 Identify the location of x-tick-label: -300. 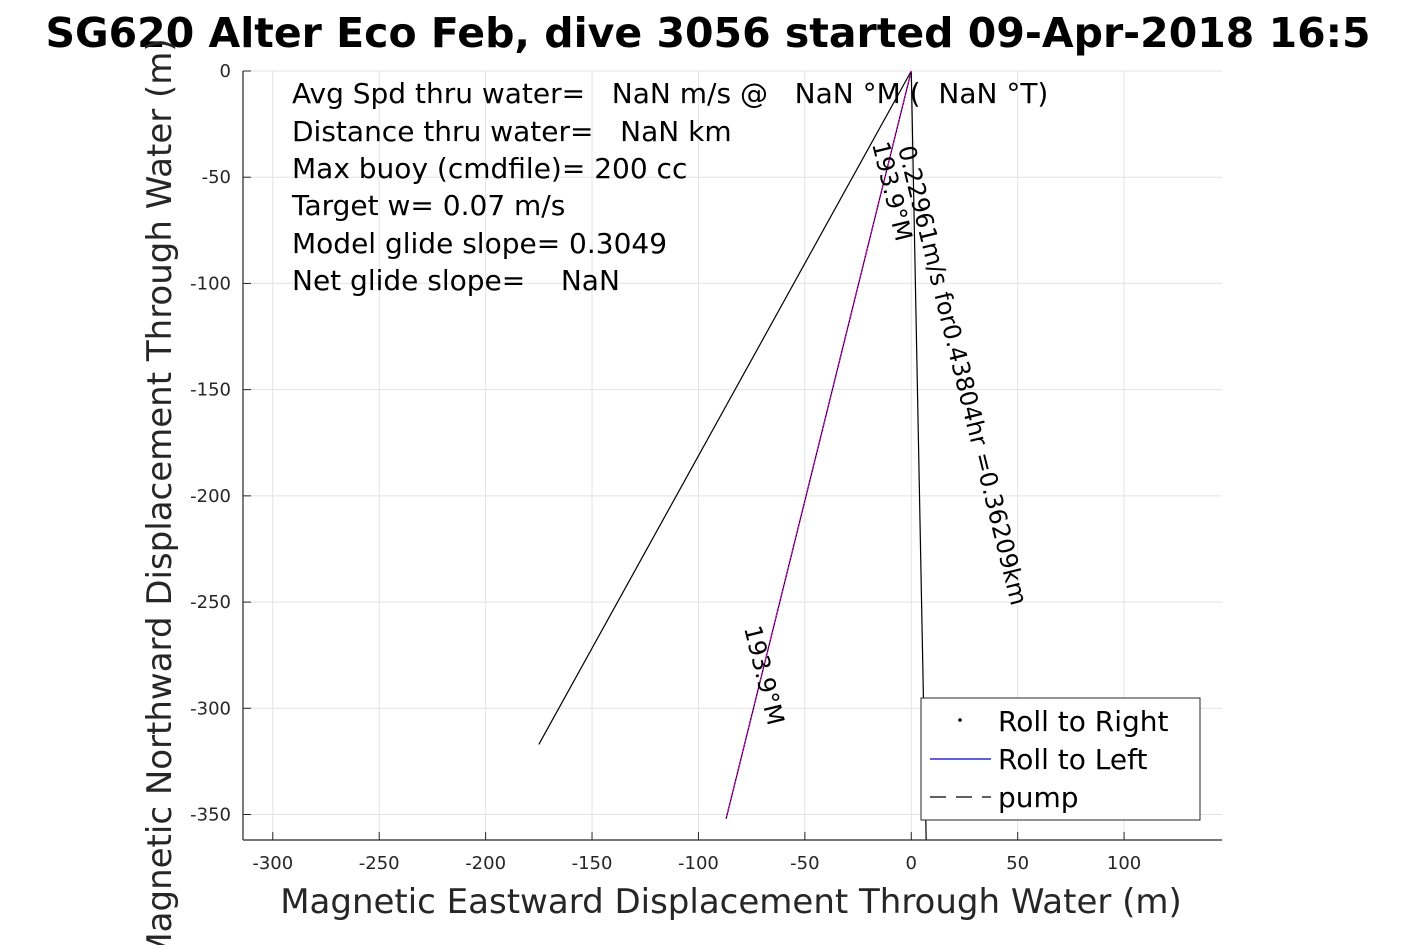
(272, 863).